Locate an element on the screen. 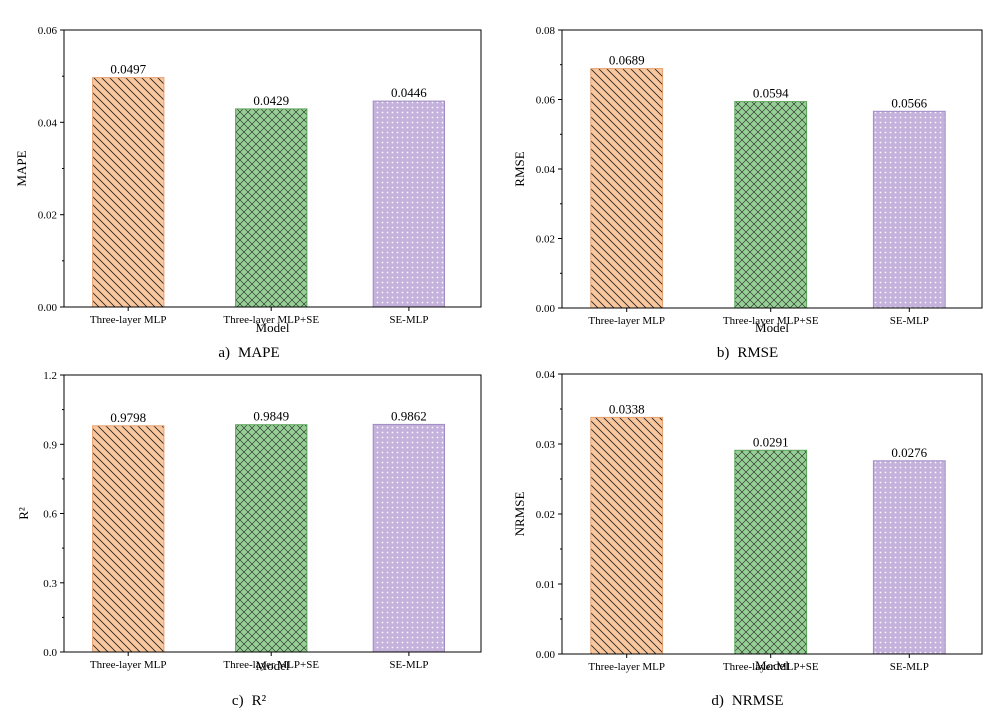 The image size is (997, 719). bar-value-label: 0.0291 is located at coordinates (771, 441).